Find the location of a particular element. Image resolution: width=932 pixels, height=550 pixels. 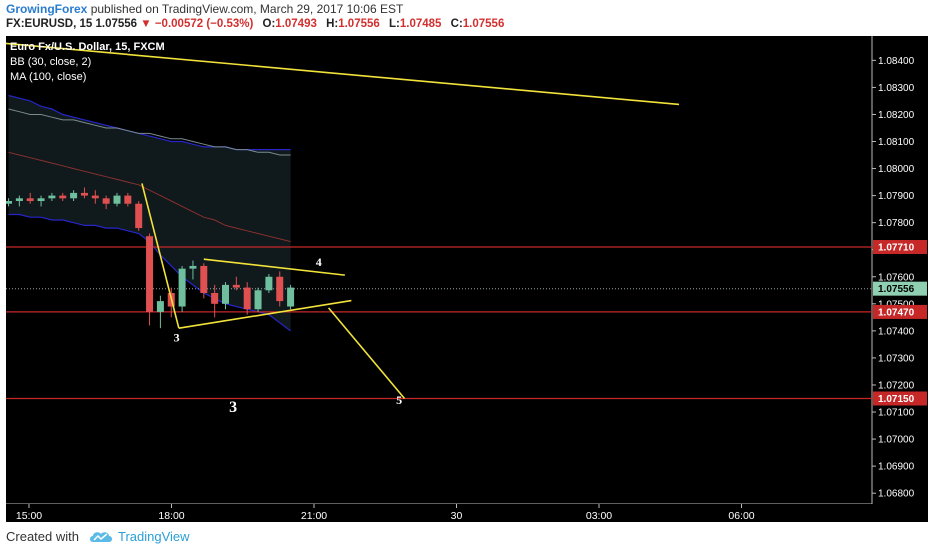

y-tick-label: 1.08000 is located at coordinates (896, 169).